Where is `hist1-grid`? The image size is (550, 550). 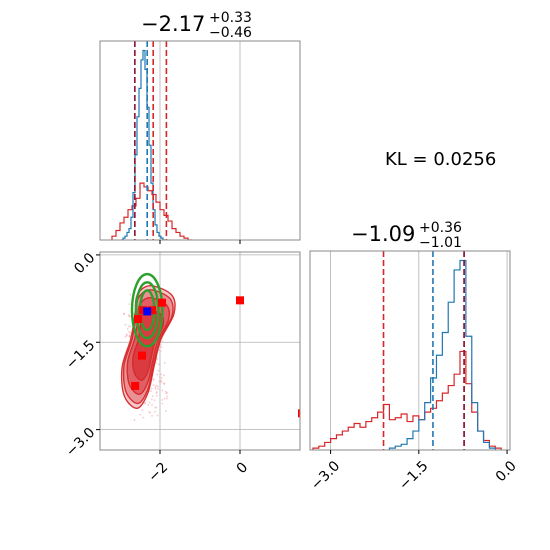
hist1-grid is located at coordinates (200, 140).